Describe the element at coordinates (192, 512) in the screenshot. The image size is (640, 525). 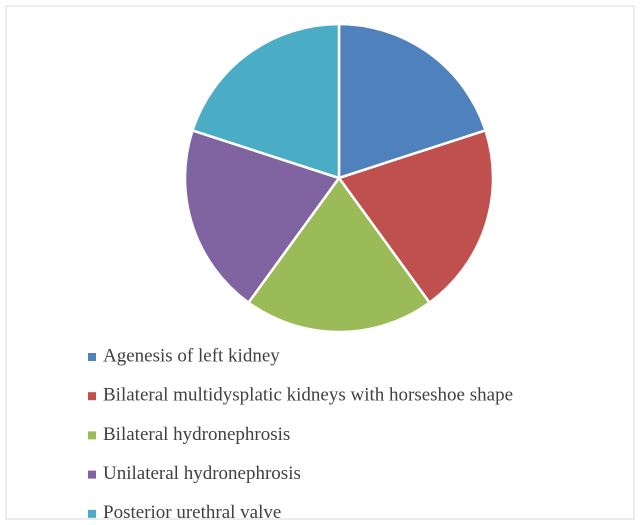
I see `legend-label: Posterior urethral valve` at that location.